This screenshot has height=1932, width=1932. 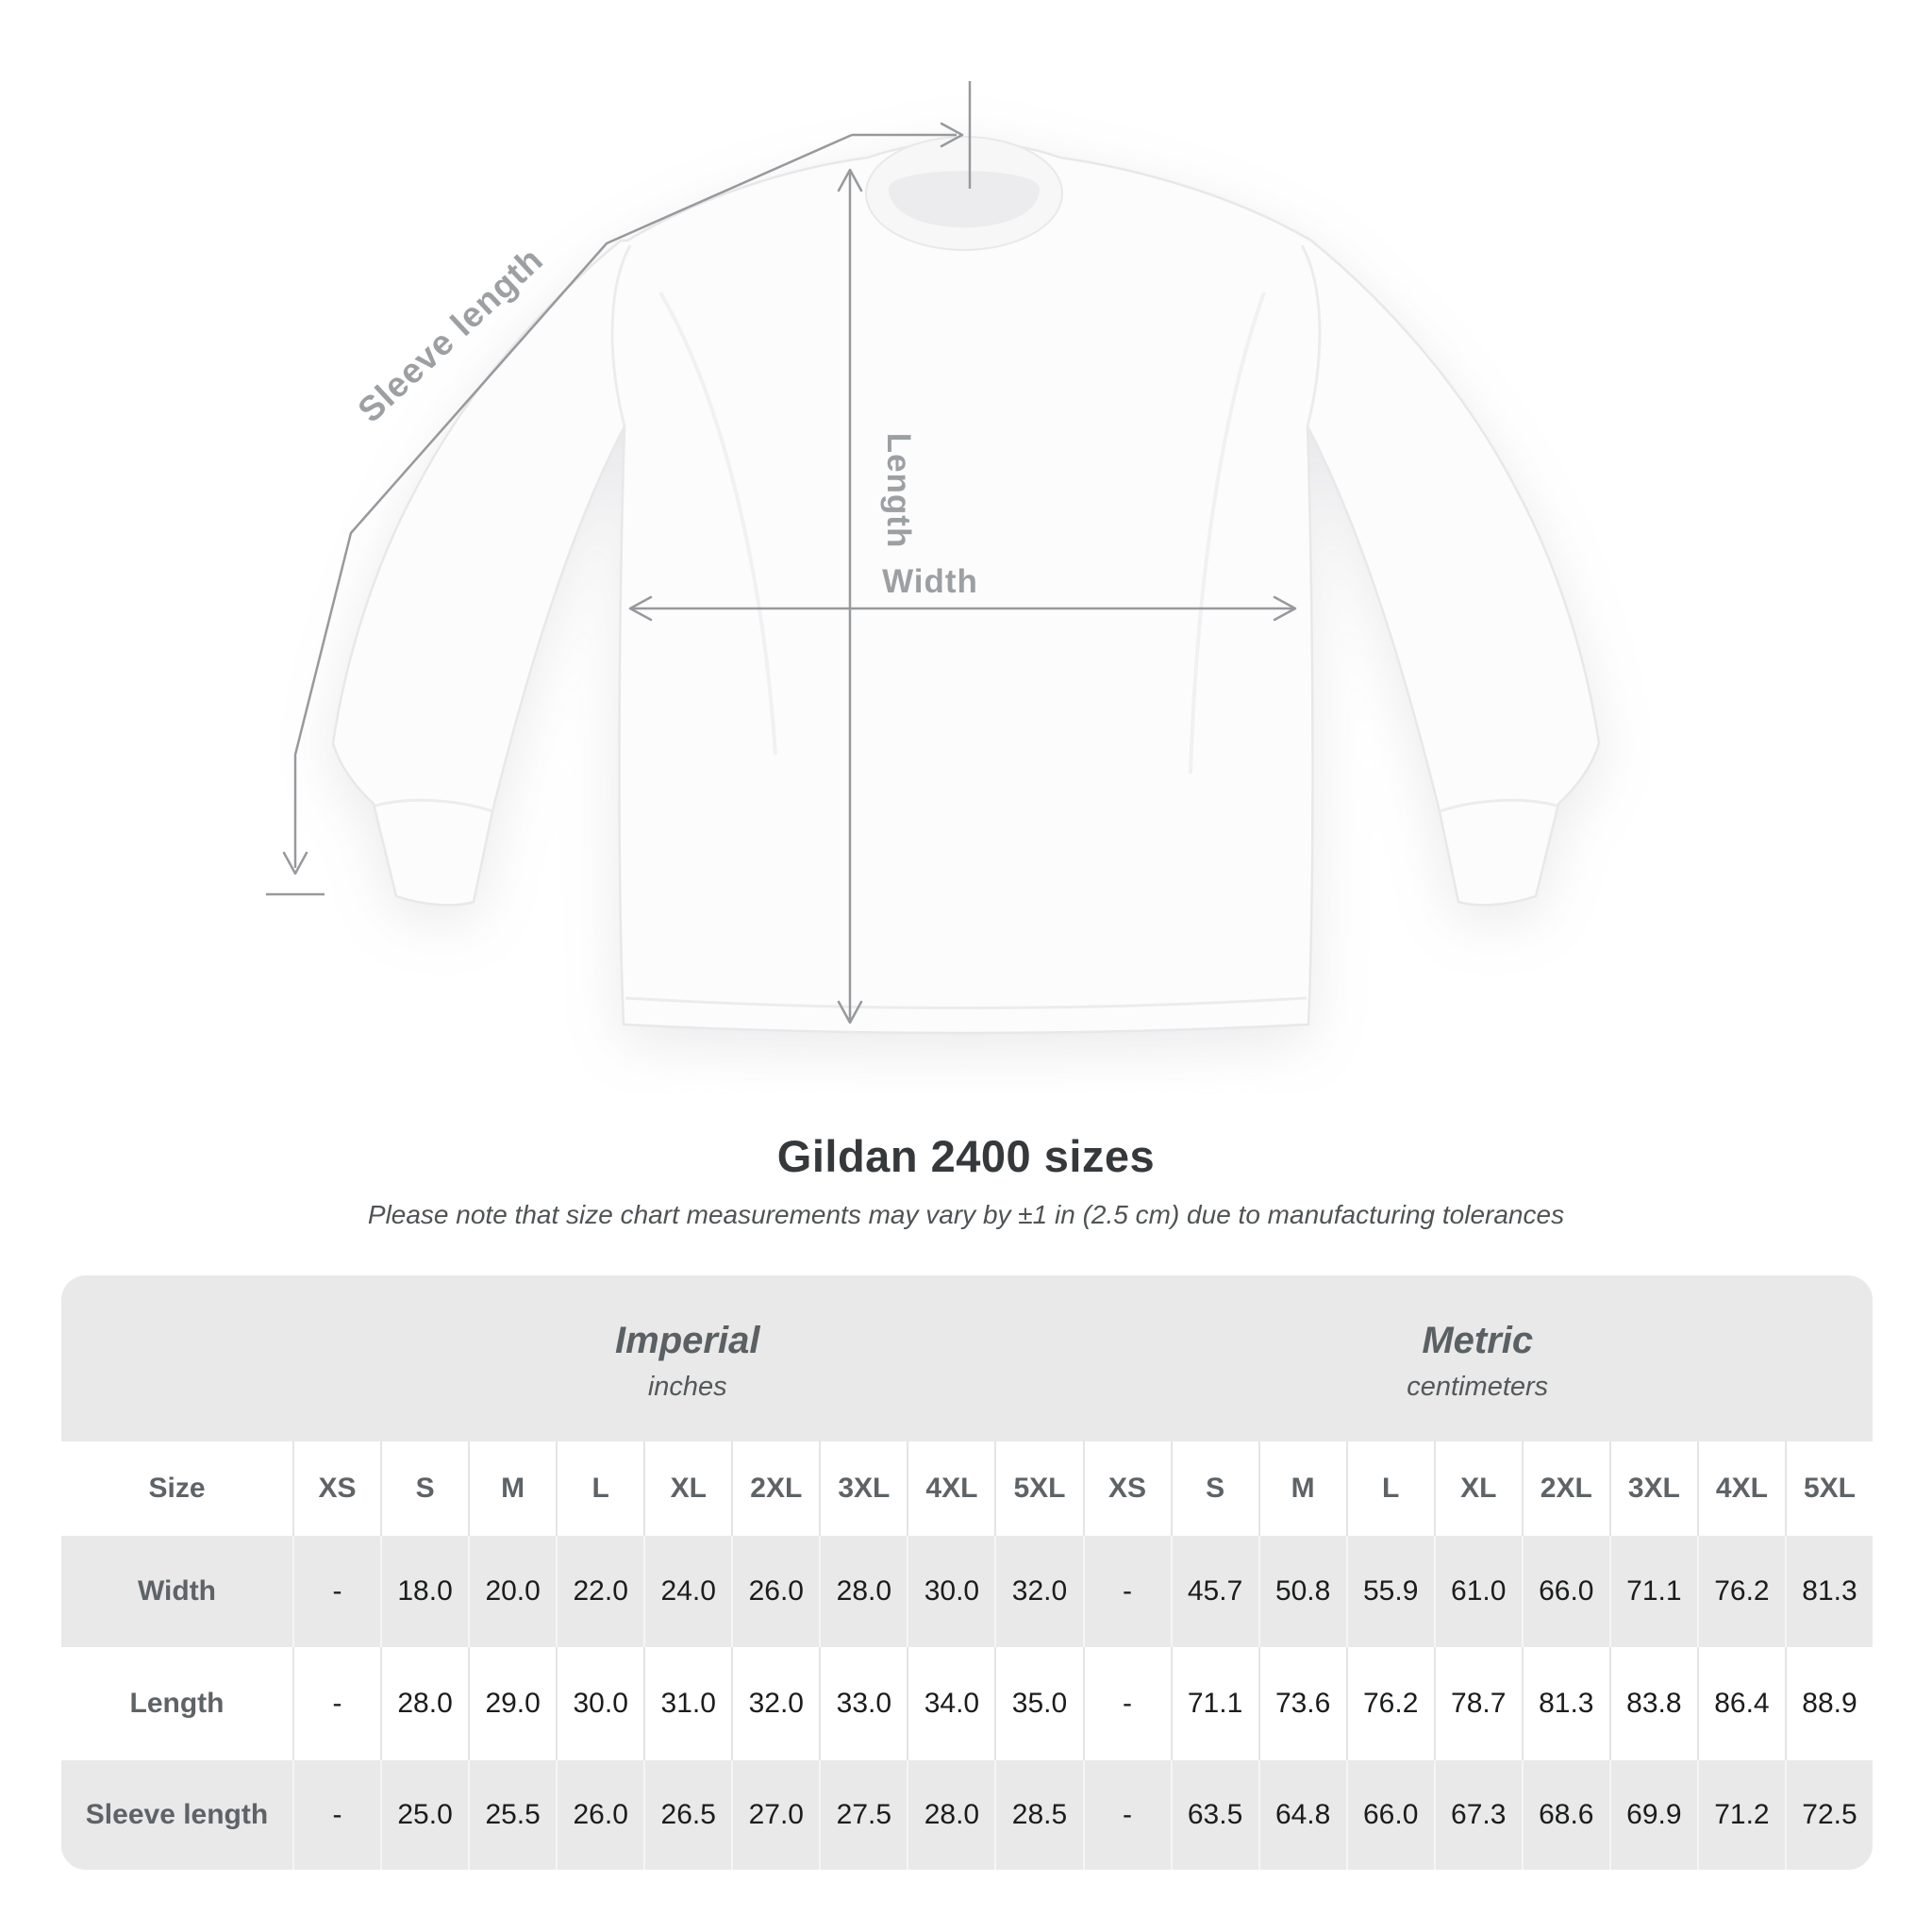 I want to click on row-label: Width, so click(x=177, y=1591).